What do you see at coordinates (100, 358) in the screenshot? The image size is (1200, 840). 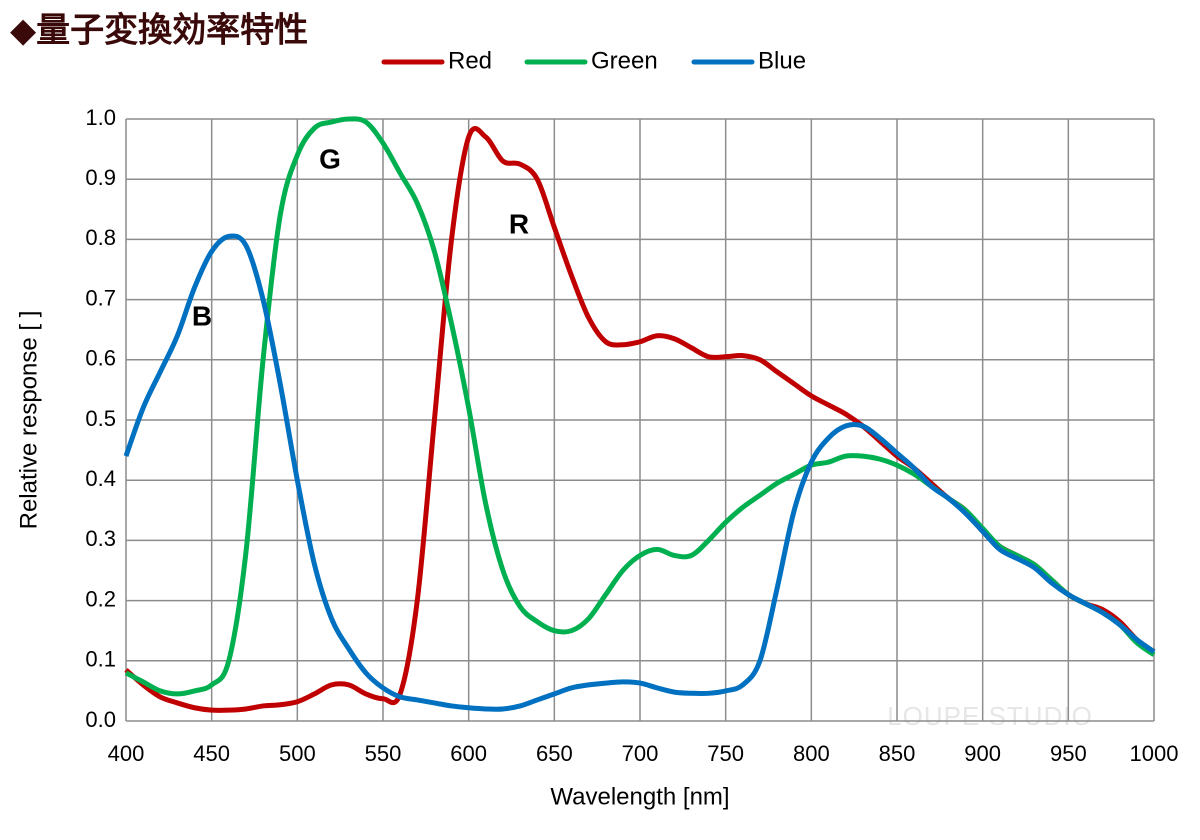 I see `y-tick-label: 0.6` at bounding box center [100, 358].